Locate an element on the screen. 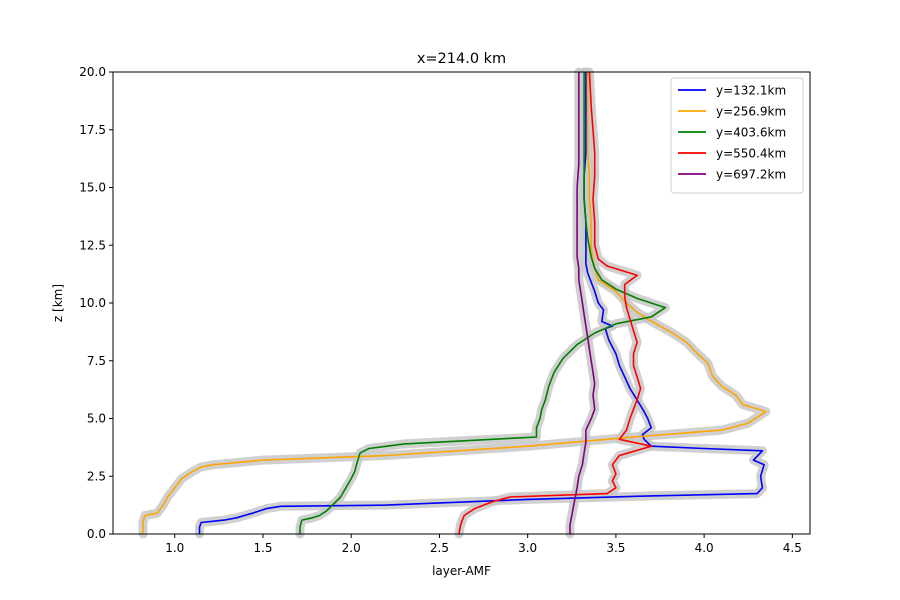 This screenshot has height=600, width=900. x-tick-label: 2.0 is located at coordinates (351, 548).